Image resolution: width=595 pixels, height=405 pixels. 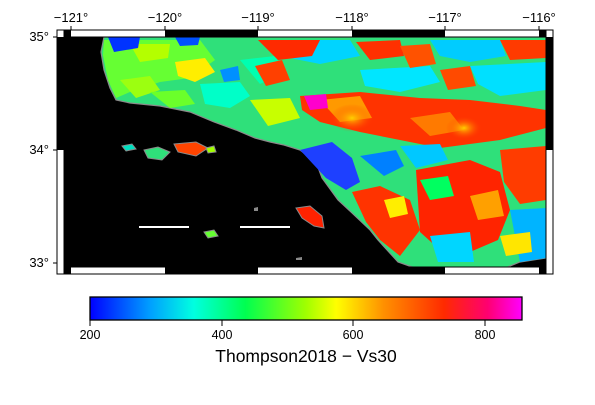 I want to click on colorbar-gradient, so click(x=306, y=308).